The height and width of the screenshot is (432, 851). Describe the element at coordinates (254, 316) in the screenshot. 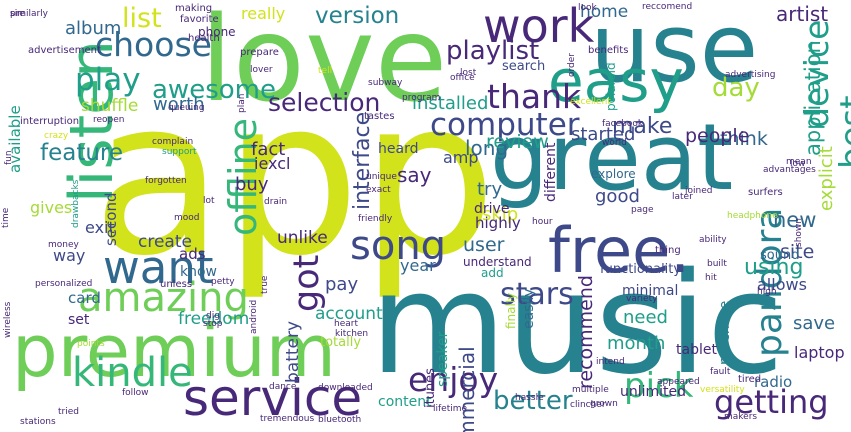

I see `word-android: android` at that location.